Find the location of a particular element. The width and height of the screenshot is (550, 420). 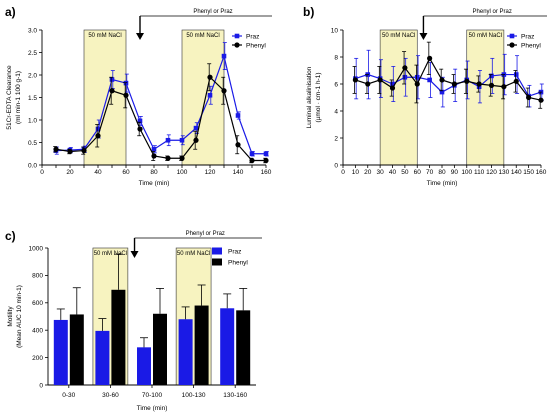

y-tick-label: 600 is located at coordinates (37, 303).